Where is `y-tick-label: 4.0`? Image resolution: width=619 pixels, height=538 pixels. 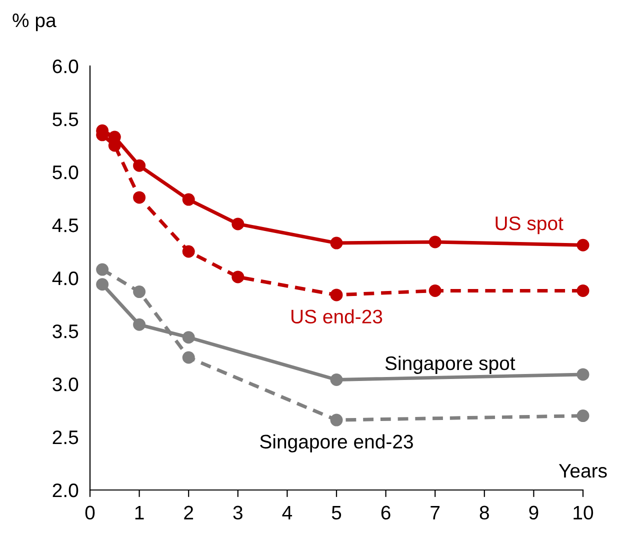
y-tick-label: 4.0 is located at coordinates (65, 278).